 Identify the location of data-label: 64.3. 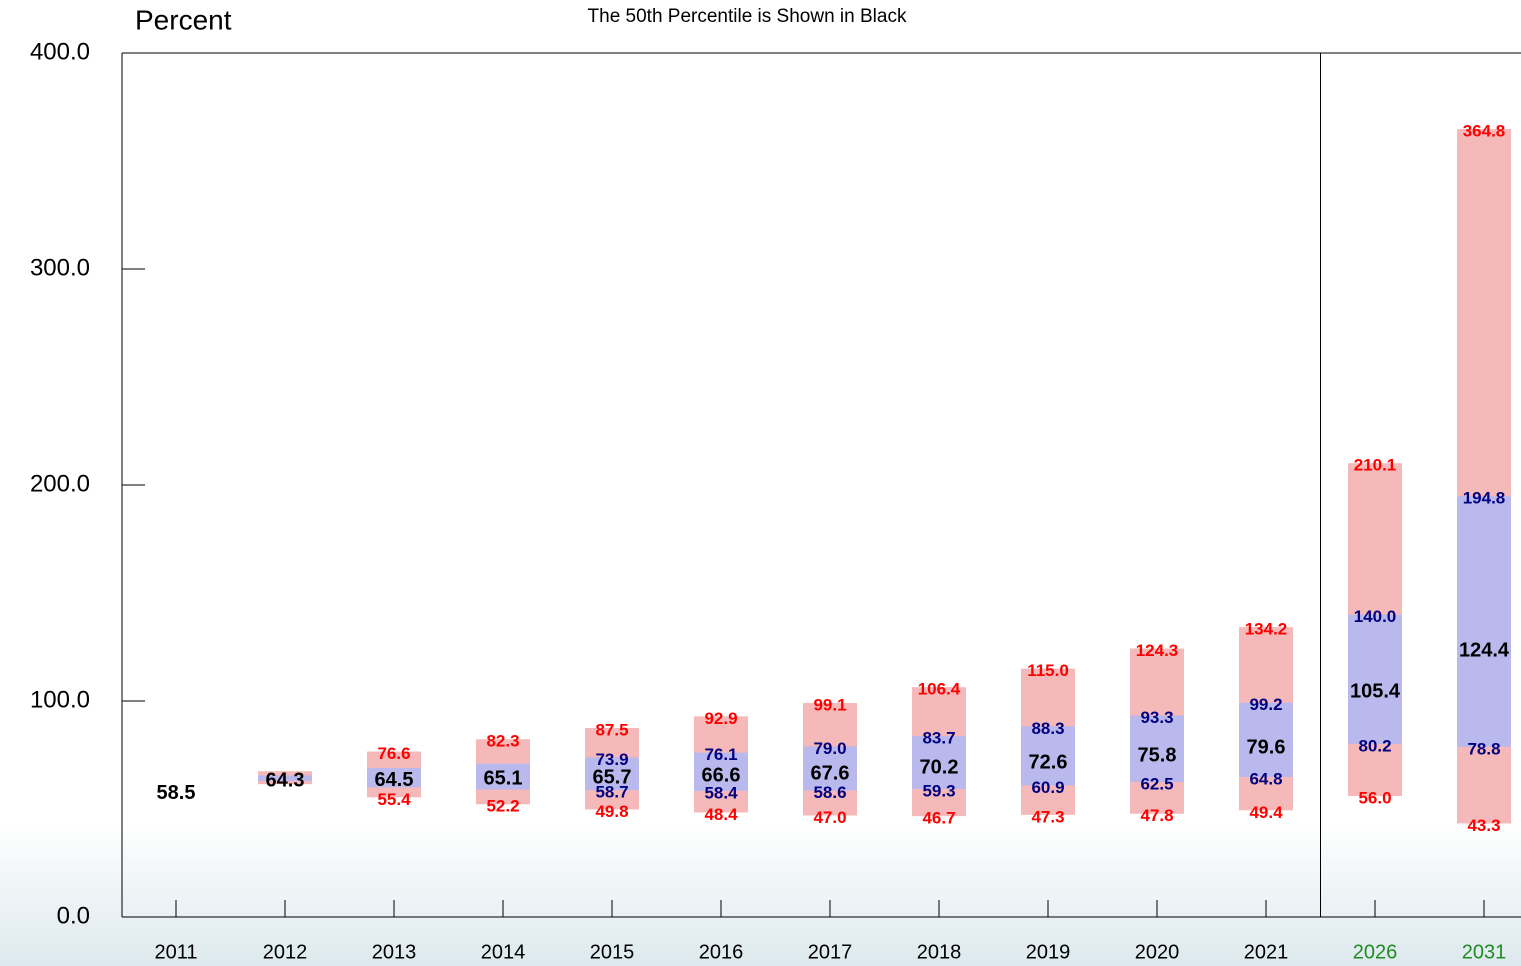
(285, 780).